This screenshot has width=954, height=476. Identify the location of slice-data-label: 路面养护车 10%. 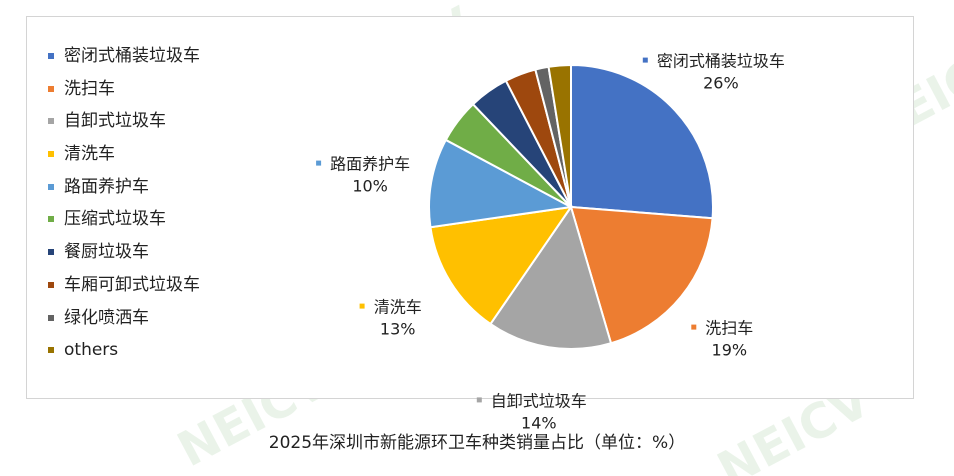
(363, 175).